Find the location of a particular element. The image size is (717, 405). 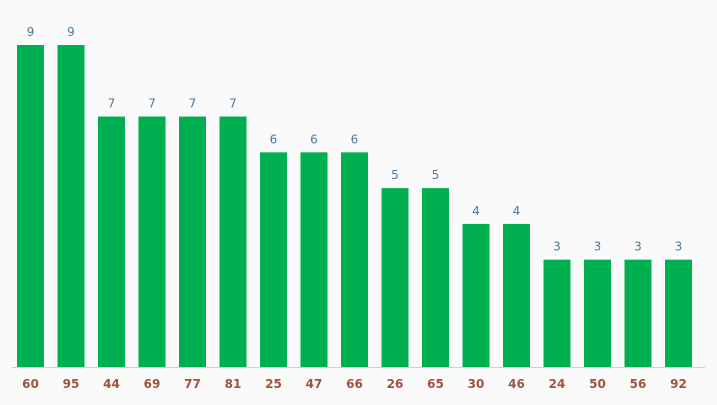

category-label-47: 47 is located at coordinates (314, 384).